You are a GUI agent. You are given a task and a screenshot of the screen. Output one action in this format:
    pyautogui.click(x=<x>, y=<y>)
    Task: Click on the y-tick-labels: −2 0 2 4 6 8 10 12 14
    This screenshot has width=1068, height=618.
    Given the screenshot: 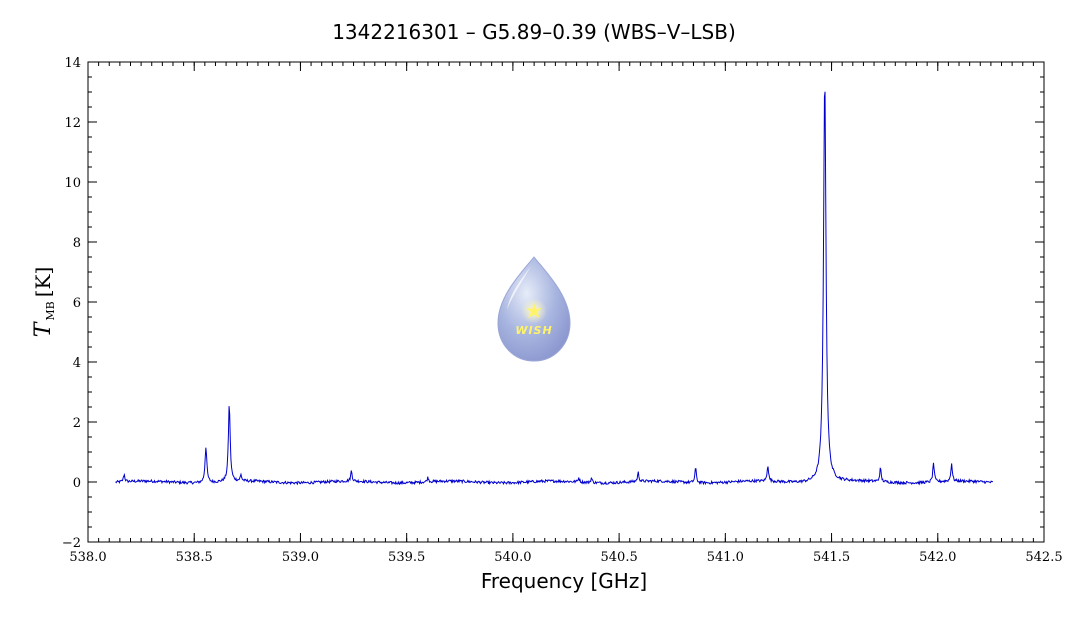 What is the action you would take?
    pyautogui.click(x=71, y=303)
    